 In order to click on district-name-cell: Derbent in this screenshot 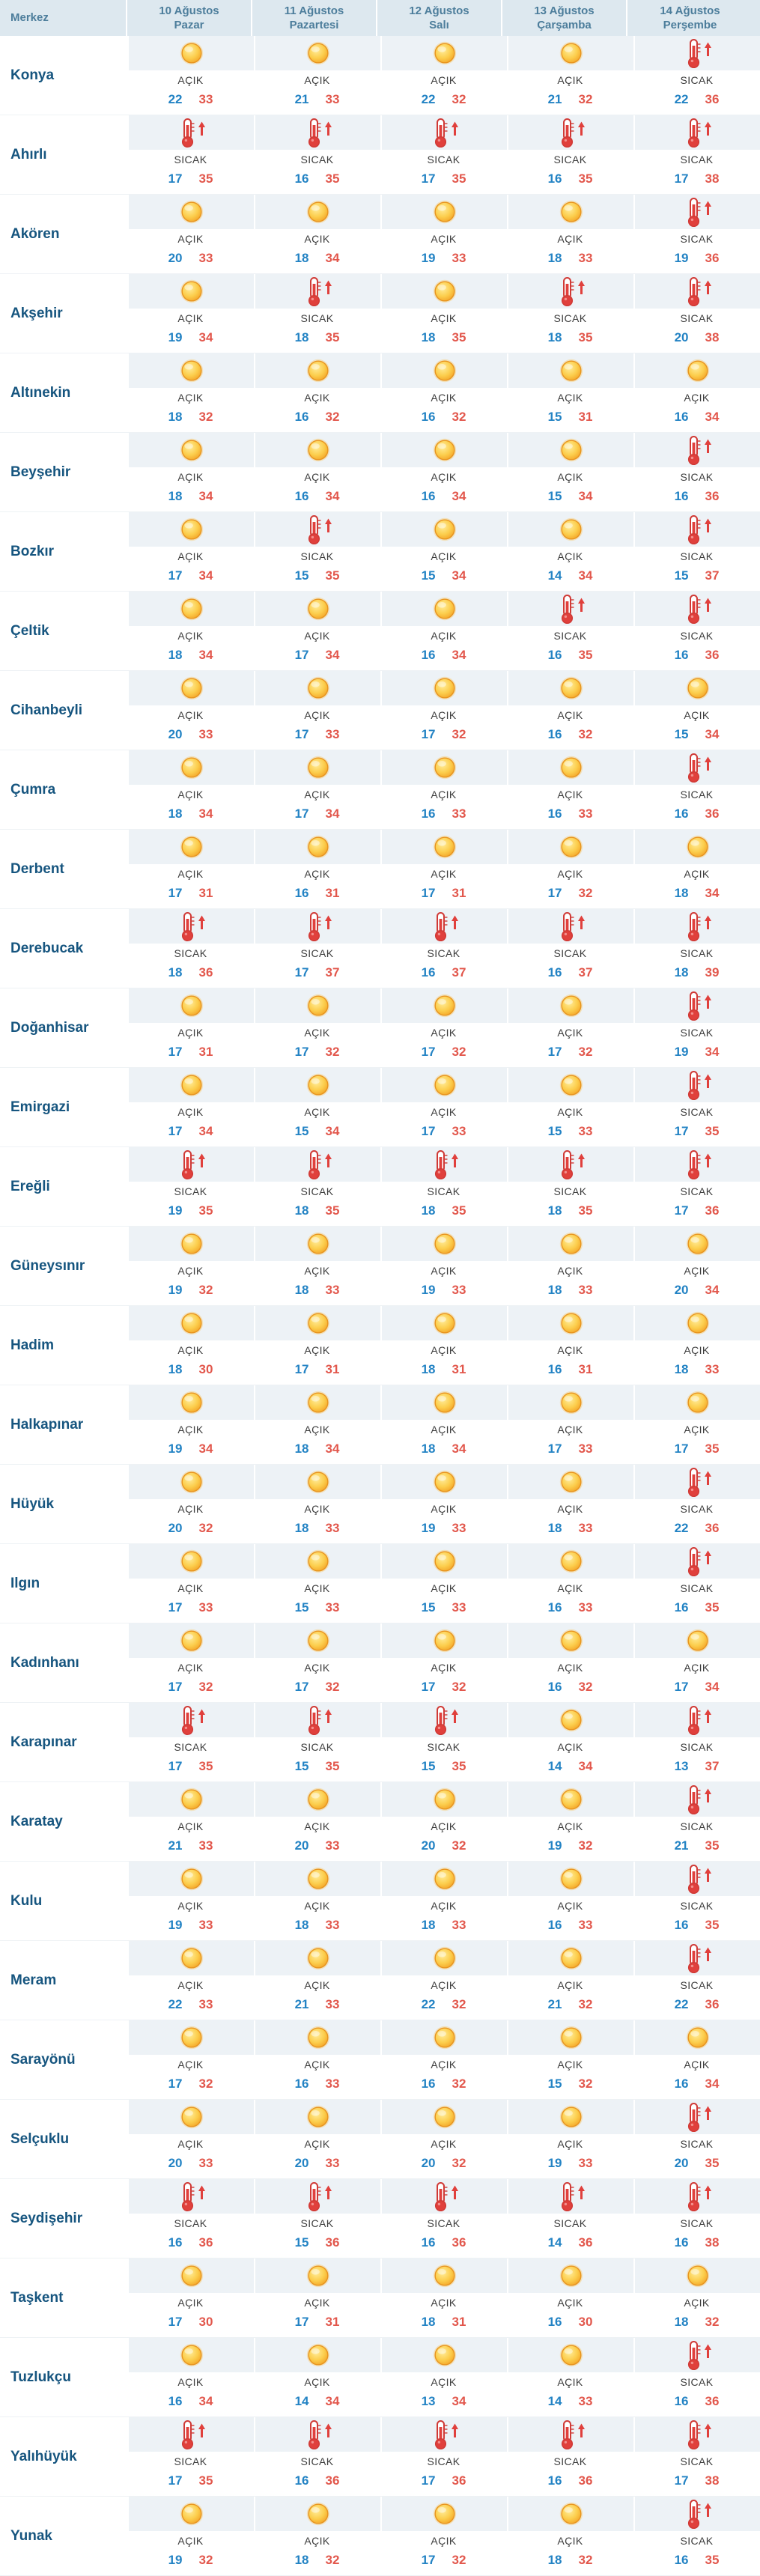, I will do `click(63, 869)`.